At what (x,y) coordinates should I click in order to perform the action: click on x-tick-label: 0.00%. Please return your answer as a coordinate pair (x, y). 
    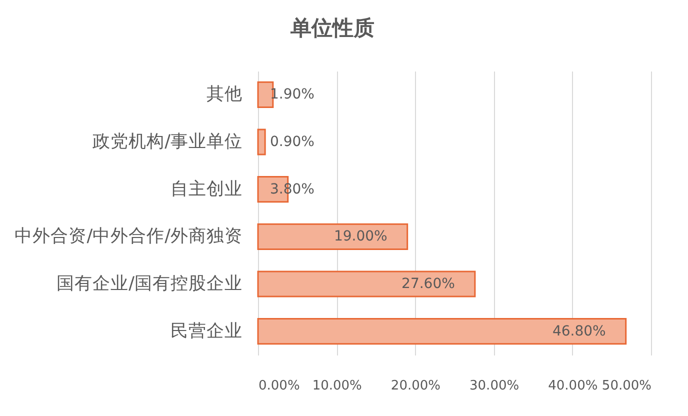
    Looking at the image, I should click on (279, 386).